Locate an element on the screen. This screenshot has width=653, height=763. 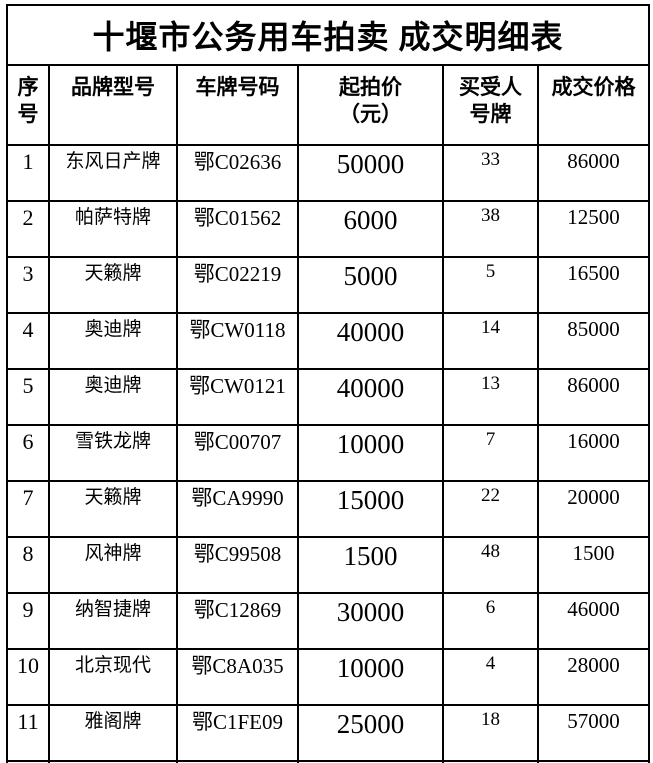
cell-start-price: 40000 is located at coordinates (370, 341).